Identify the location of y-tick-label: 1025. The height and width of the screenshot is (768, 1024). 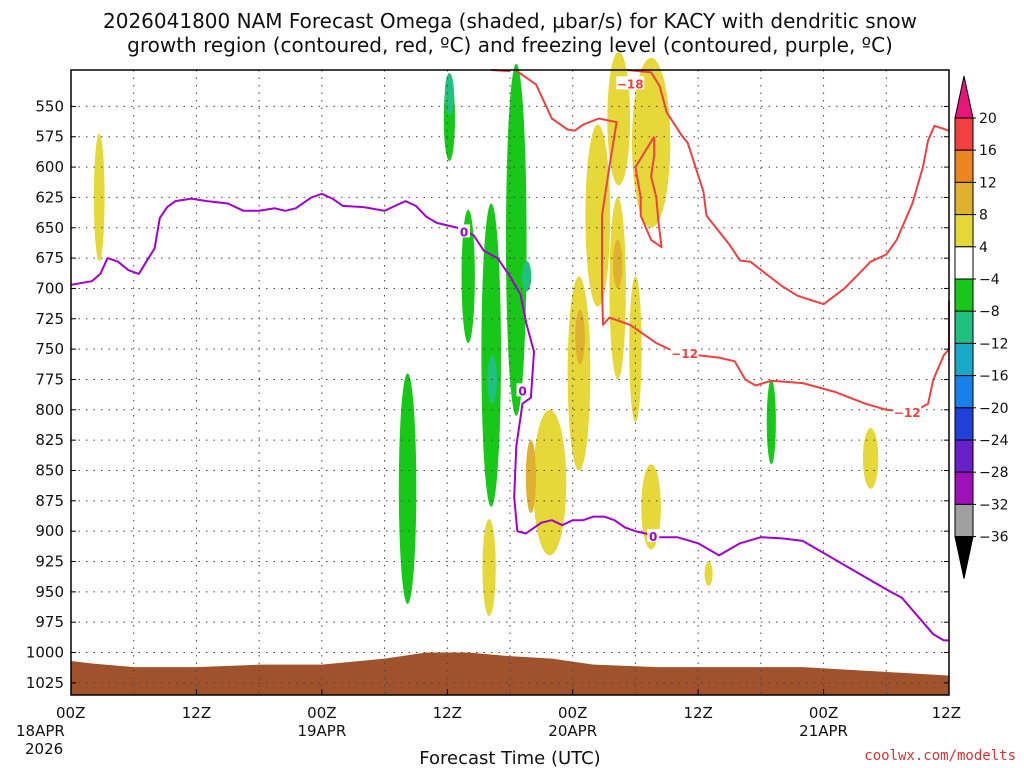
(45, 683).